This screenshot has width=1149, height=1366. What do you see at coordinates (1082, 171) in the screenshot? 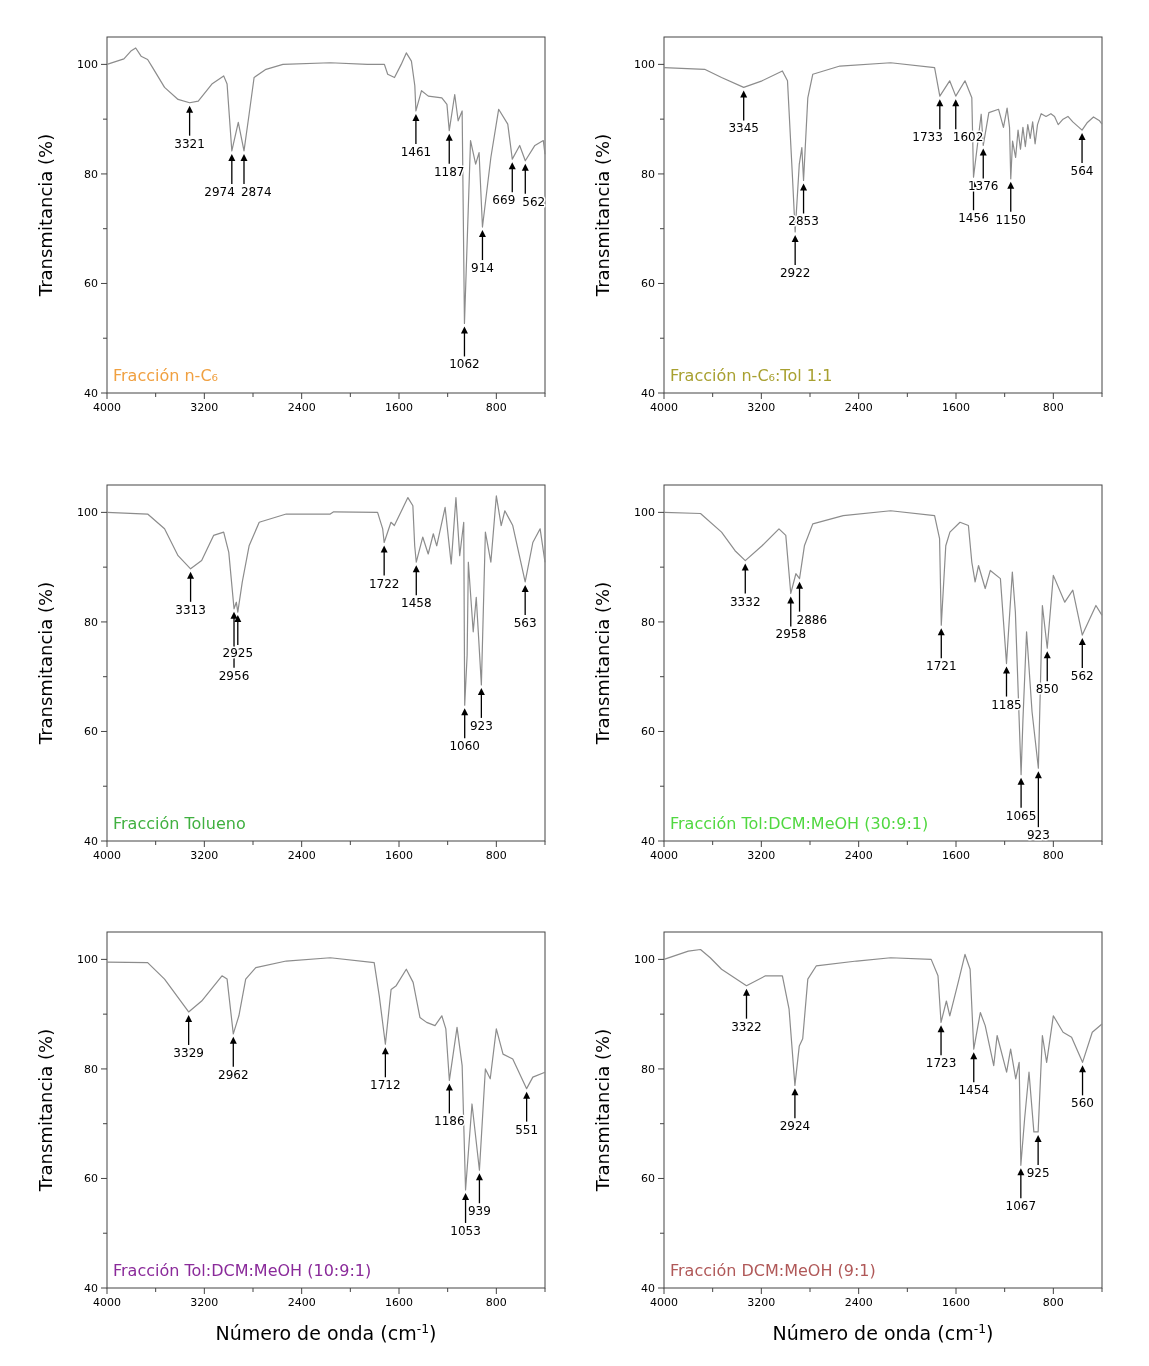
I see `annotation: 564` at bounding box center [1082, 171].